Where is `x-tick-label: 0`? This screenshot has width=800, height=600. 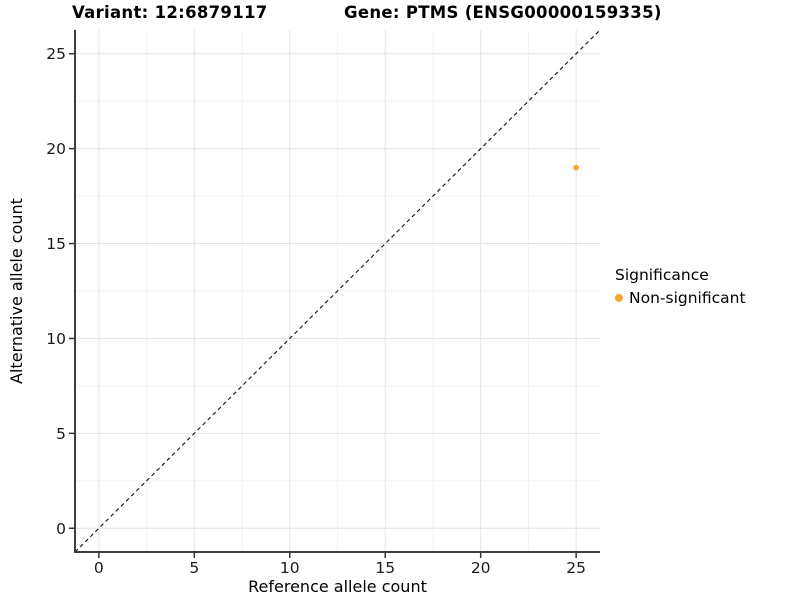
x-tick-label: 0 is located at coordinates (99, 568).